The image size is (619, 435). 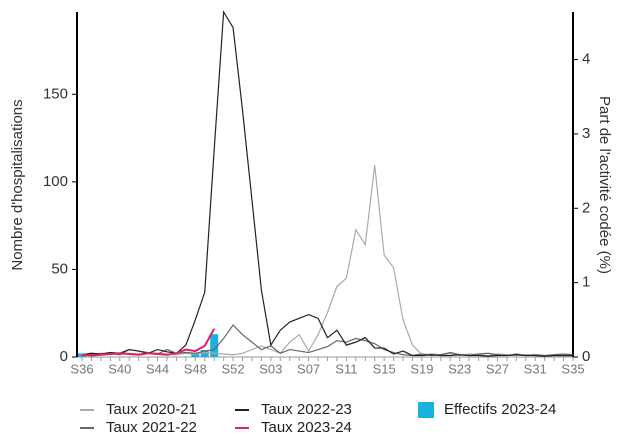 What do you see at coordinates (497, 368) in the screenshot?
I see `x-tick-label: S27` at bounding box center [497, 368].